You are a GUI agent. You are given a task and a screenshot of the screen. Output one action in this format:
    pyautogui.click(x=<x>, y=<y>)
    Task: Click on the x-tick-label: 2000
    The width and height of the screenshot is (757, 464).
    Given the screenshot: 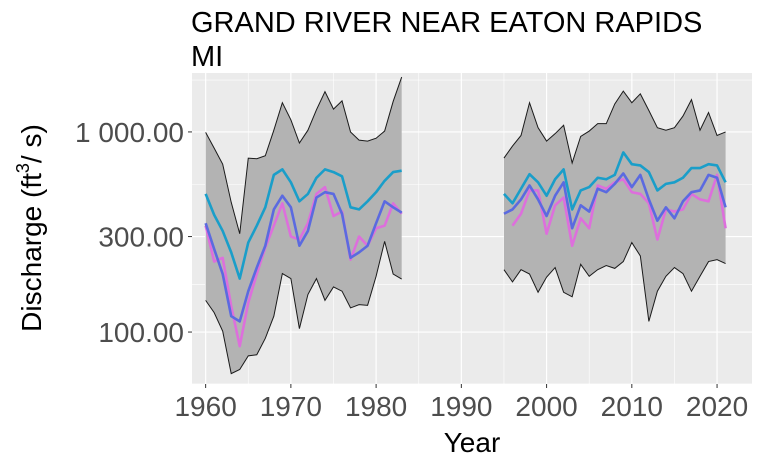 What is the action you would take?
    pyautogui.click(x=546, y=406)
    